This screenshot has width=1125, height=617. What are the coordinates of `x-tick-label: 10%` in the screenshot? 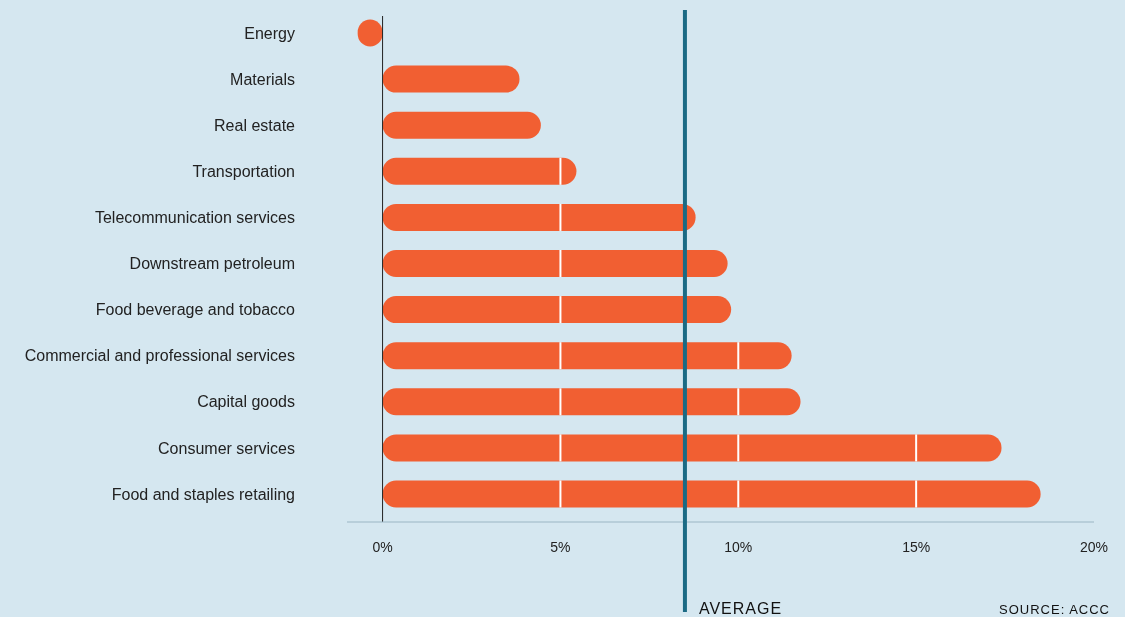 It's located at (738, 547).